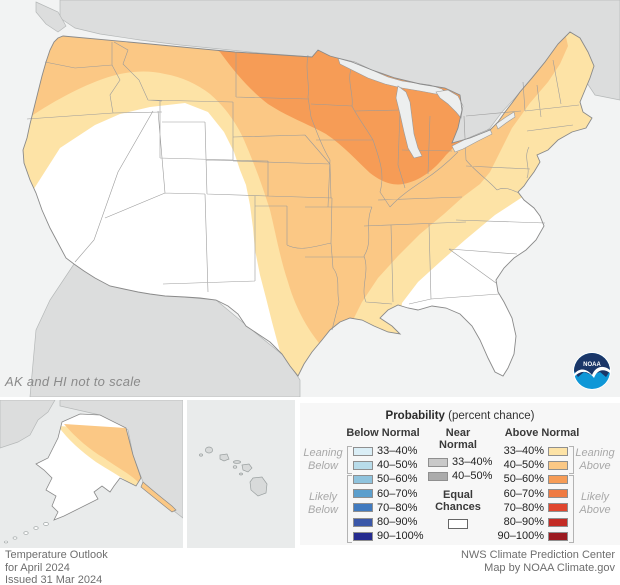 Image resolution: width=620 pixels, height=585 pixels. I want to click on island-lanai, so click(235, 467).